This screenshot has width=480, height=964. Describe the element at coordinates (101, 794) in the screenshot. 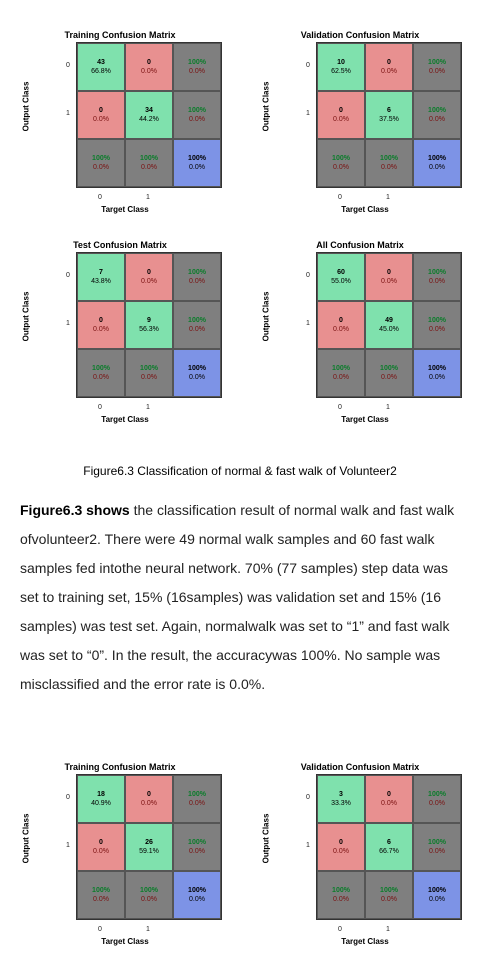

I see `cell-count: 18` at that location.